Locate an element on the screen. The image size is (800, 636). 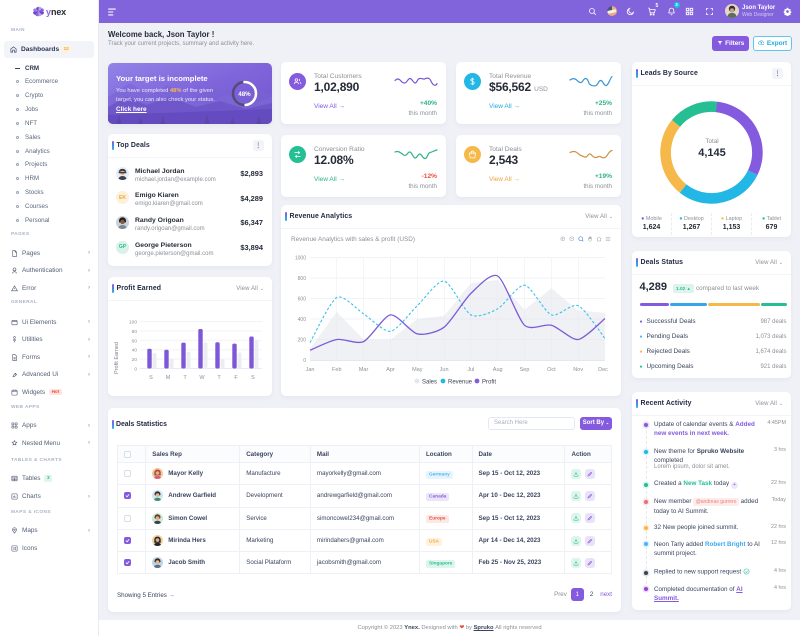
svg-text: Jun is located at coordinates (444, 370).